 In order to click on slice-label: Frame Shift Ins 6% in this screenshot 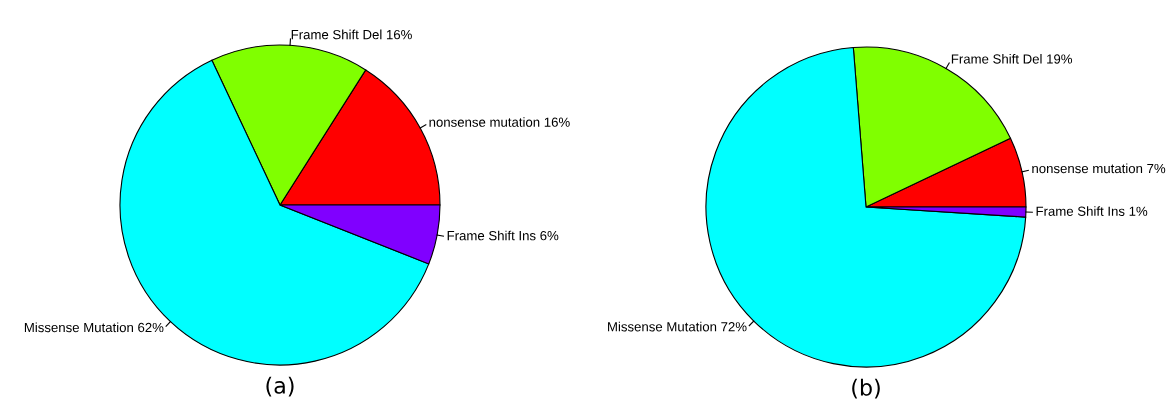, I will do `click(503, 235)`.